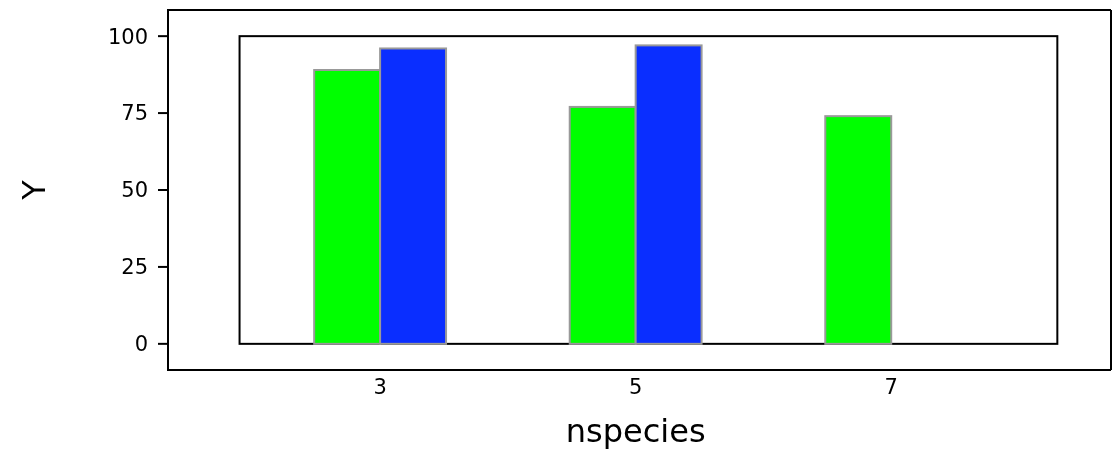 This screenshot has height=451, width=1113. I want to click on x-tick-label: 3, so click(380, 387).